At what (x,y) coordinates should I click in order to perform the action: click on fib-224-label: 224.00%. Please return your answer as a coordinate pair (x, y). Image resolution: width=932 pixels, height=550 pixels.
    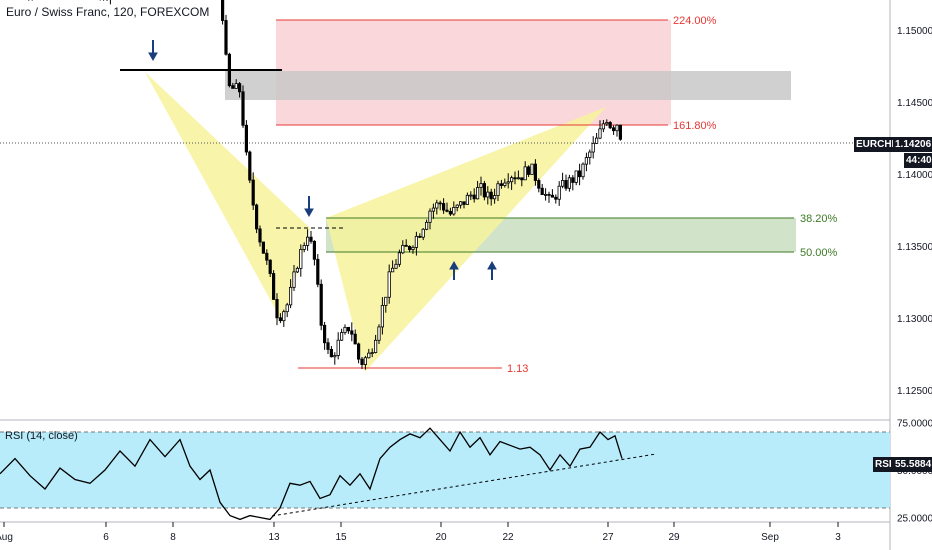
    Looking at the image, I should click on (695, 21).